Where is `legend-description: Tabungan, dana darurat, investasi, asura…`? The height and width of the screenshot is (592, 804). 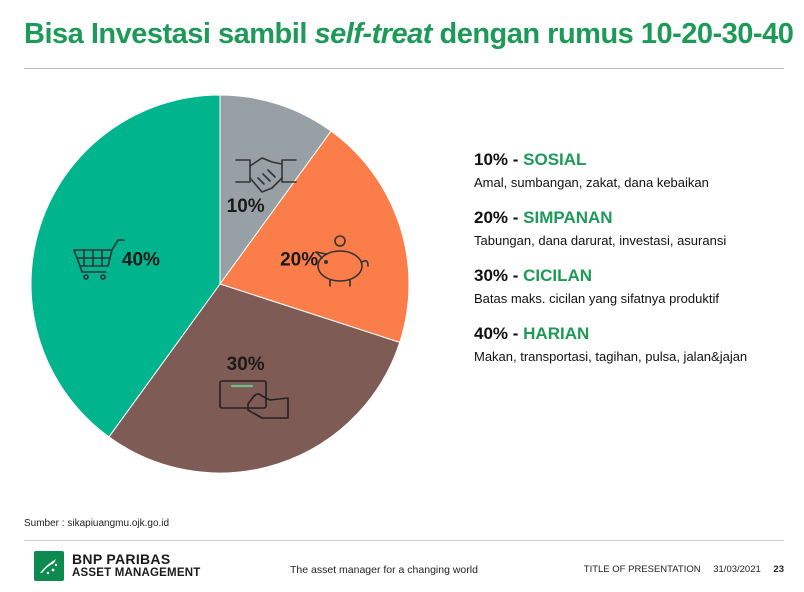
legend-description: Tabungan, dana darurat, investasi, asura… is located at coordinates (600, 240).